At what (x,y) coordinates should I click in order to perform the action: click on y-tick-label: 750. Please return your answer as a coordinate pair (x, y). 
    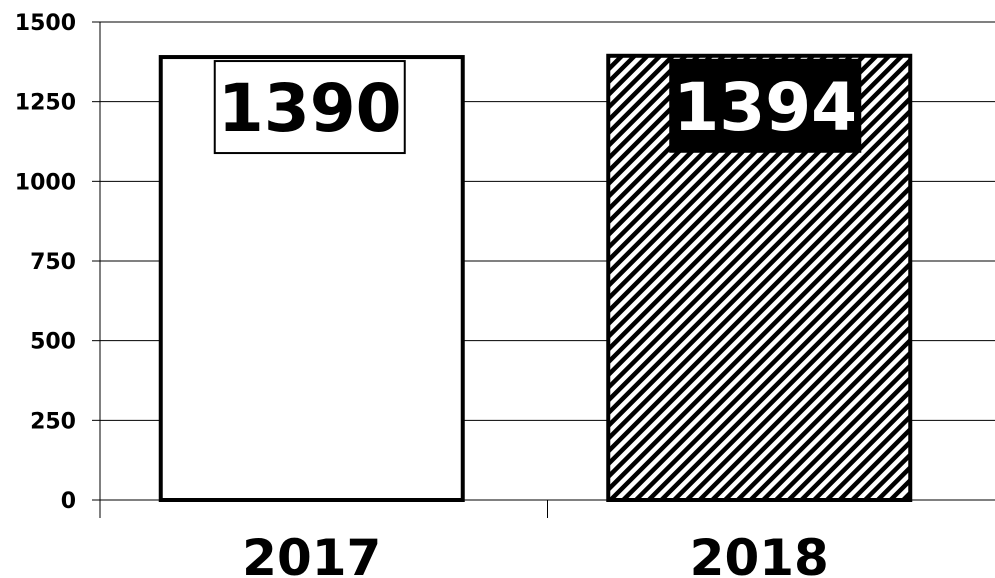
    Looking at the image, I should click on (53, 262).